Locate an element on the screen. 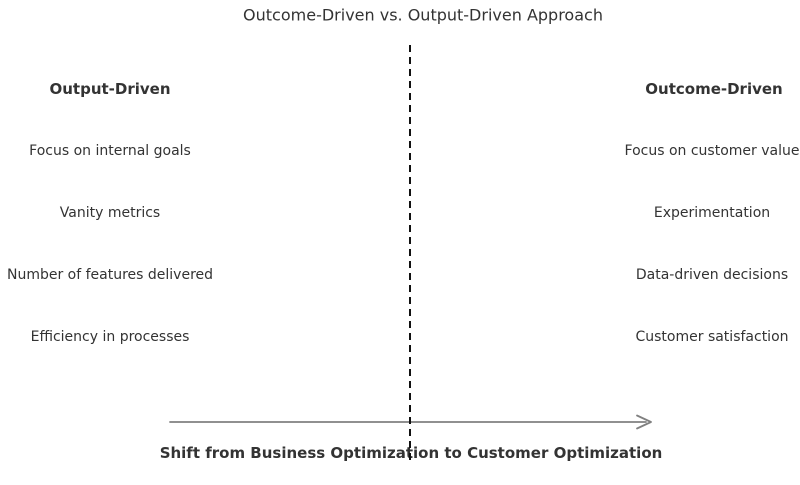 This screenshot has width=800, height=485. right-item-4: Customer satisfaction is located at coordinates (712, 337).